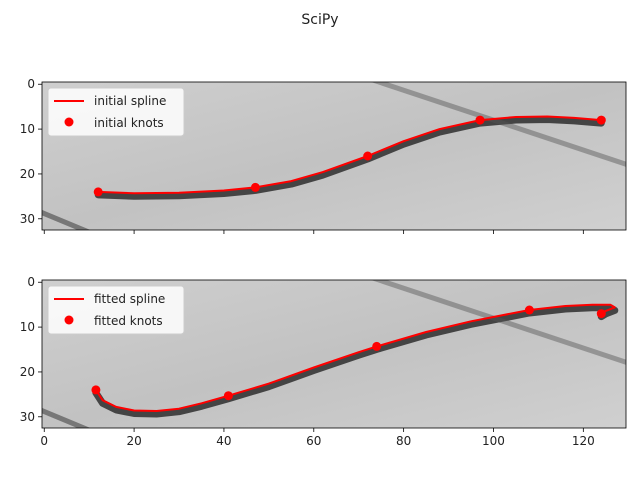 The image size is (640, 480). Describe the element at coordinates (129, 299) in the screenshot. I see `bottom-legend-label-spline: fitted spline` at that location.